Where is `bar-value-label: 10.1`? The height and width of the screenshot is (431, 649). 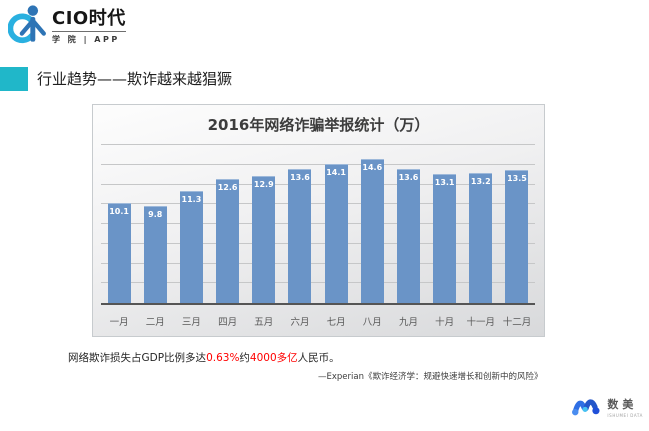
bar-value-label: 10.1 is located at coordinates (119, 212).